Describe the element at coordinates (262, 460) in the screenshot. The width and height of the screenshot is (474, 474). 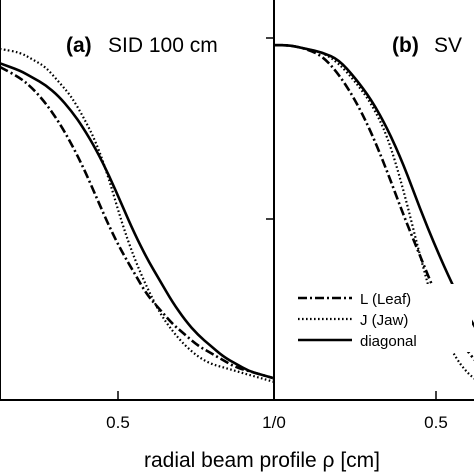
I see `x-axis-title: radial beam profile ρ [cm]` at that location.